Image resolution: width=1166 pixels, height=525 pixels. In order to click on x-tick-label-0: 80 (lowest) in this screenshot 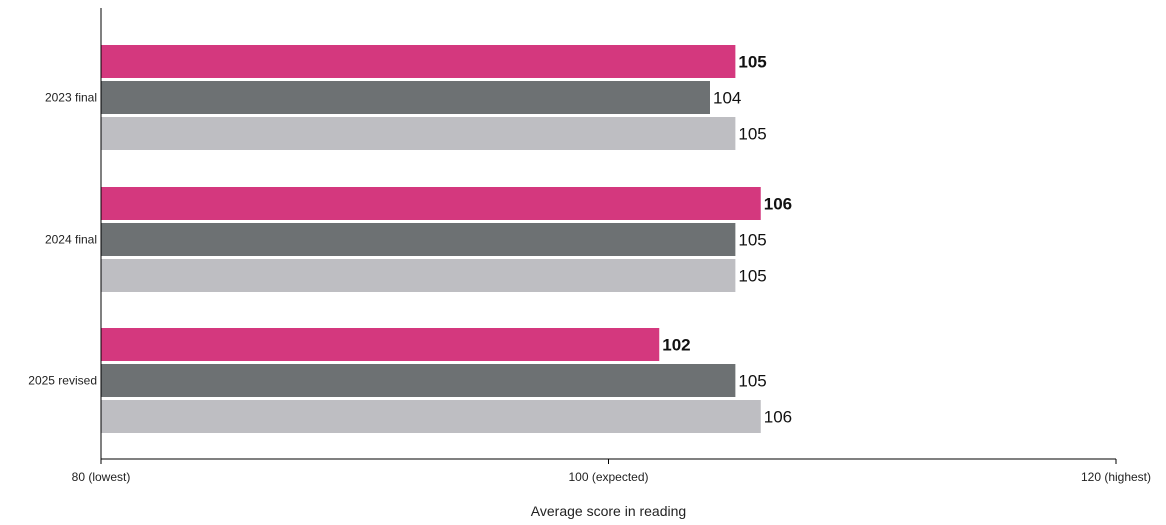, I will do `click(101, 477)`.